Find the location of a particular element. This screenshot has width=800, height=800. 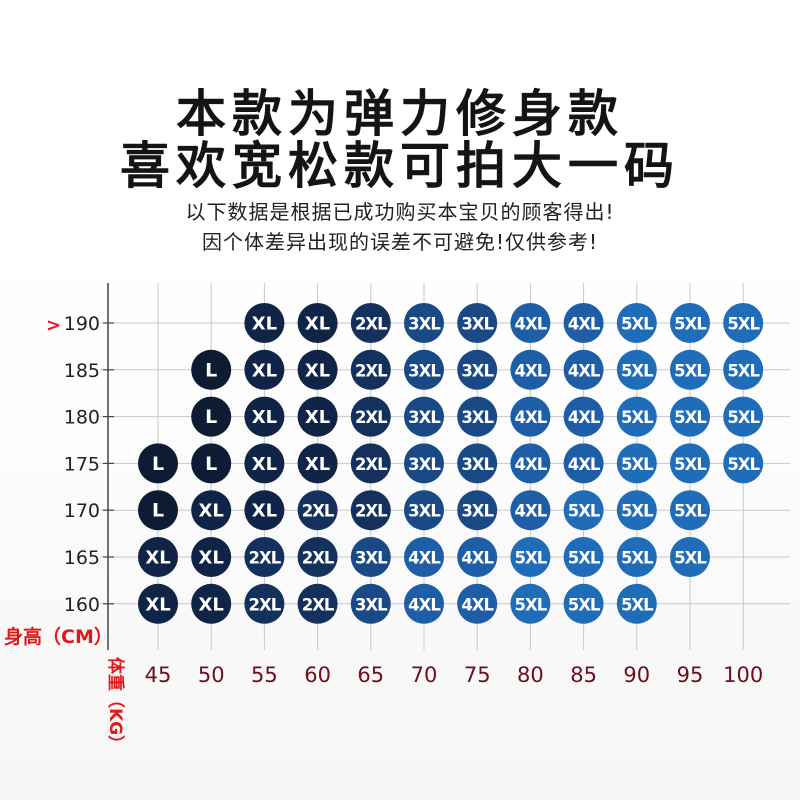

x-tick-label: 100 is located at coordinates (743, 675).